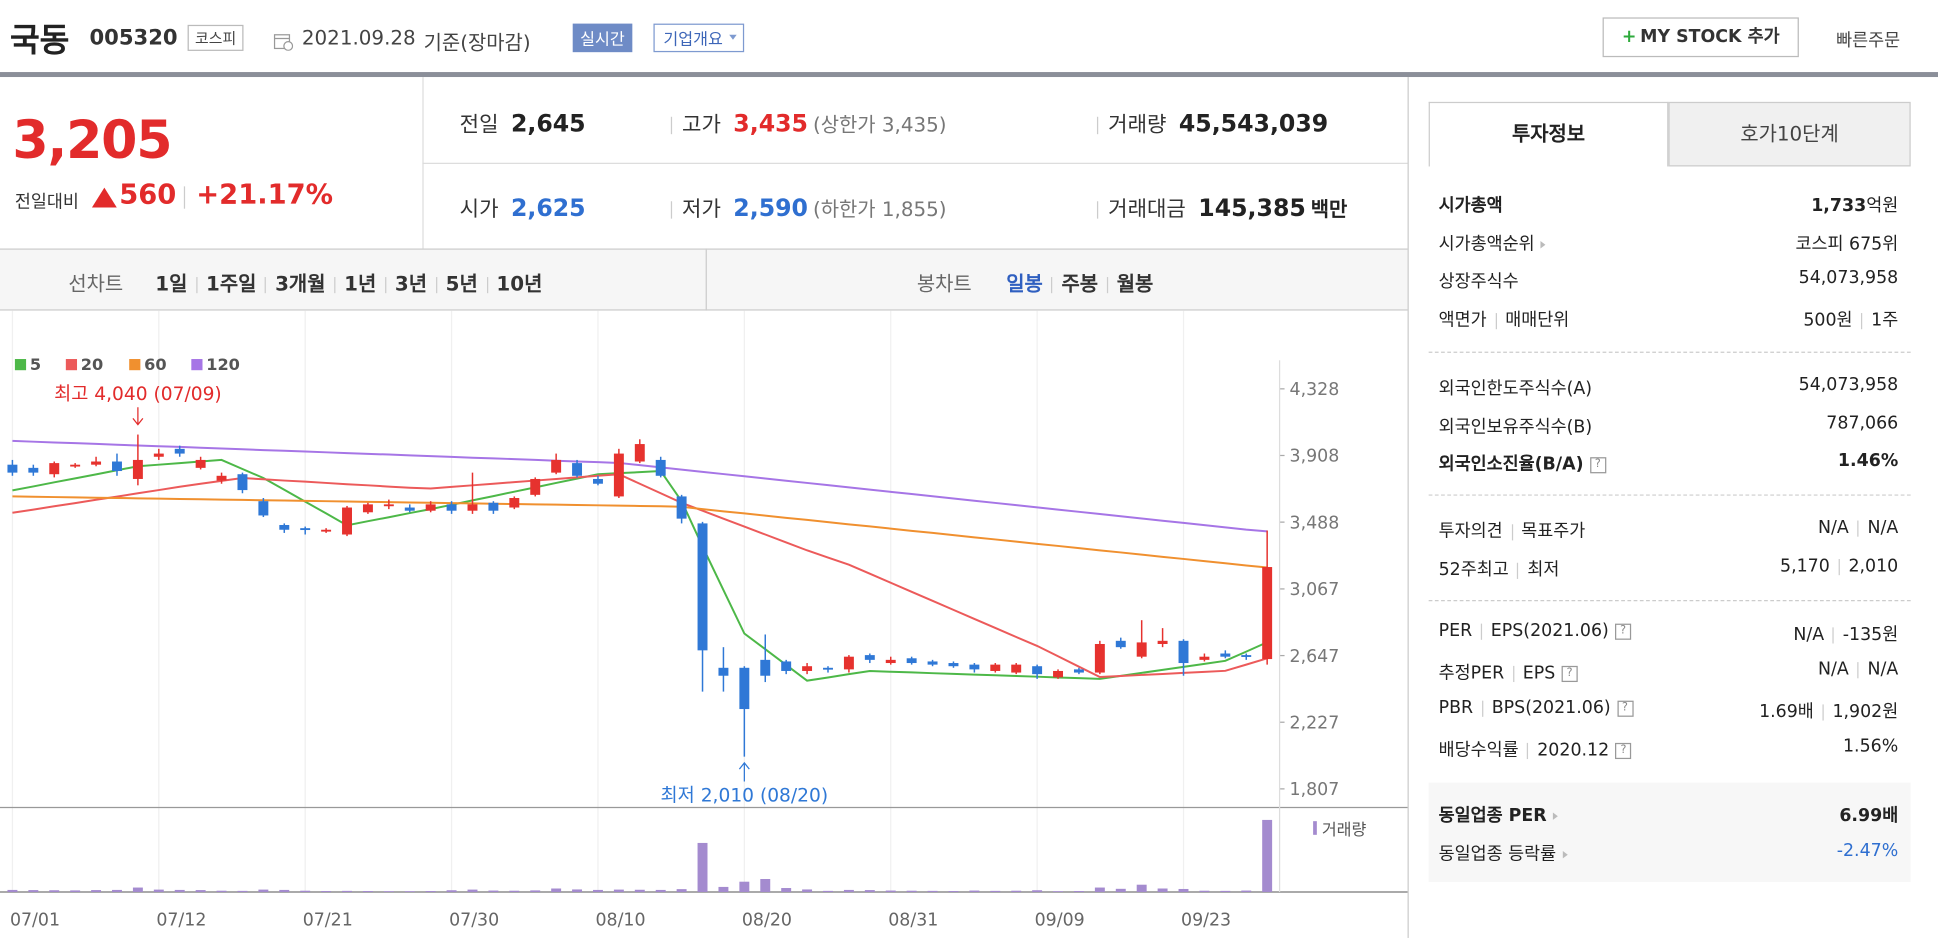 The image size is (1938, 938). What do you see at coordinates (1080, 284) in the screenshot?
I see `period-option: 주봉` at bounding box center [1080, 284].